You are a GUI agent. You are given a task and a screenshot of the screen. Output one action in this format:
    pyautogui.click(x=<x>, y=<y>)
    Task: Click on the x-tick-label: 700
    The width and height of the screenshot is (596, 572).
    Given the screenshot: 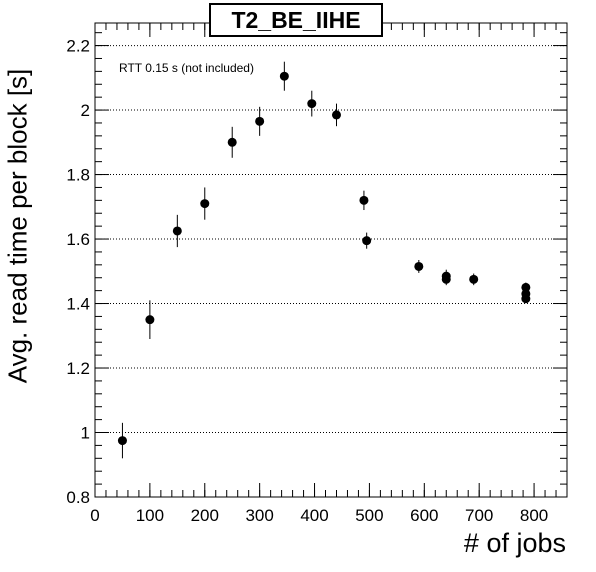 What is the action you would take?
    pyautogui.click(x=479, y=515)
    